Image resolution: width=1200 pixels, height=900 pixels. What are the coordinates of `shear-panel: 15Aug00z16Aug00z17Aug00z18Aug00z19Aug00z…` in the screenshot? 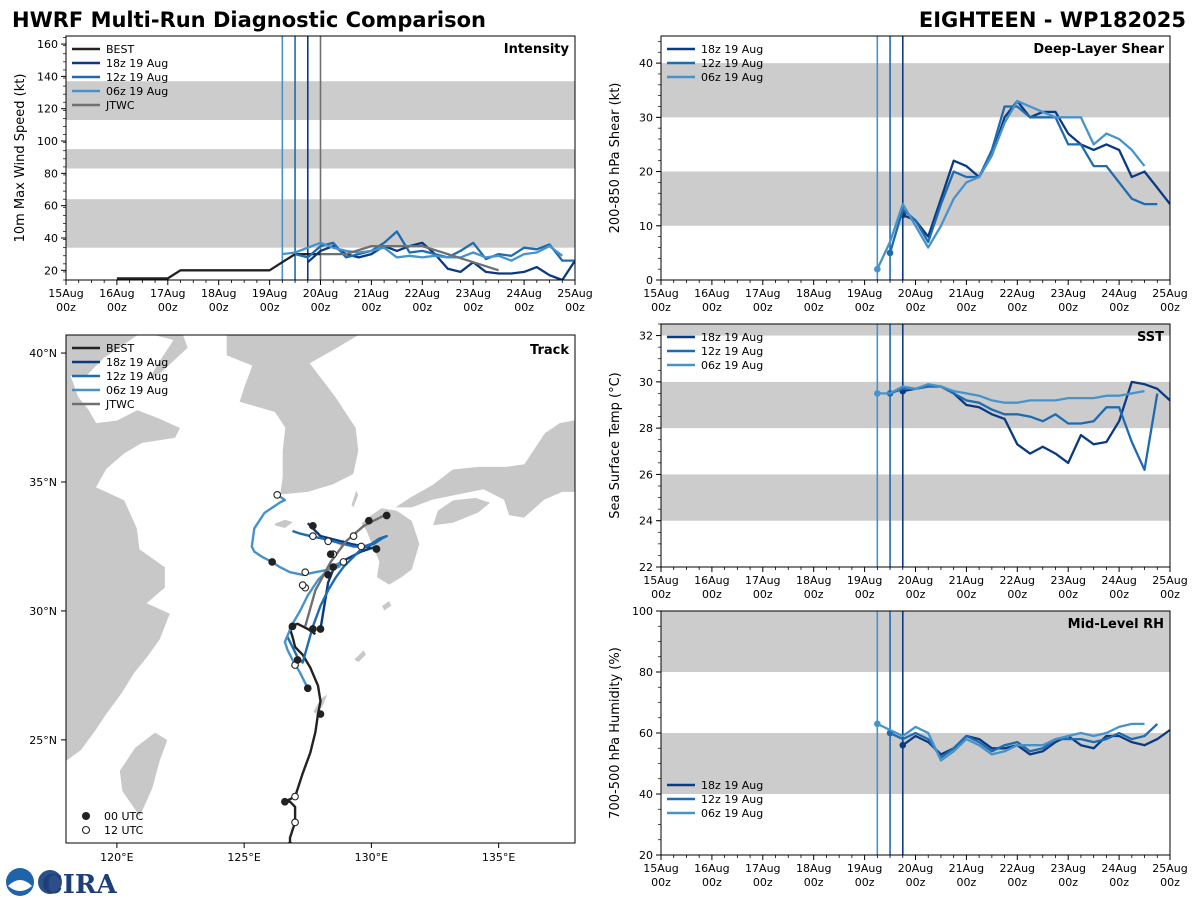 It's located at (898, 174).